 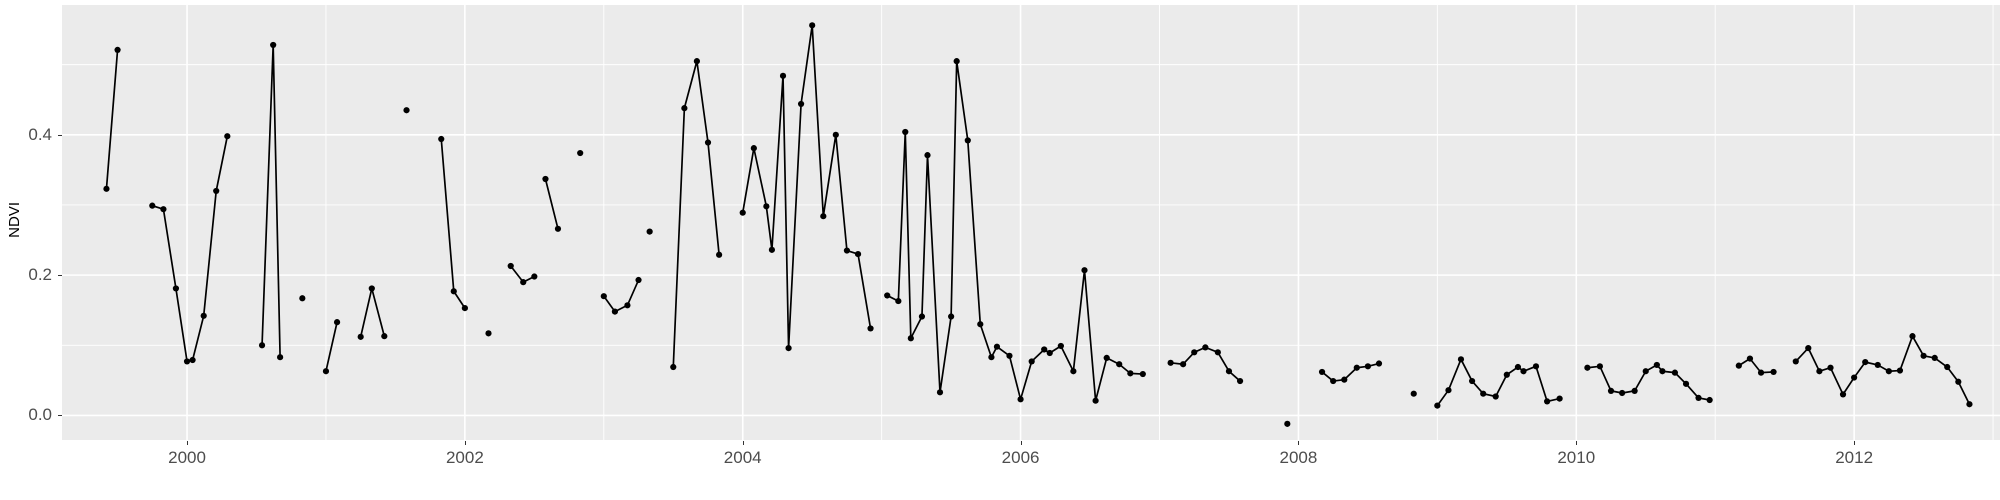 I want to click on y-axis-tick-label: 0.4, so click(x=40, y=134).